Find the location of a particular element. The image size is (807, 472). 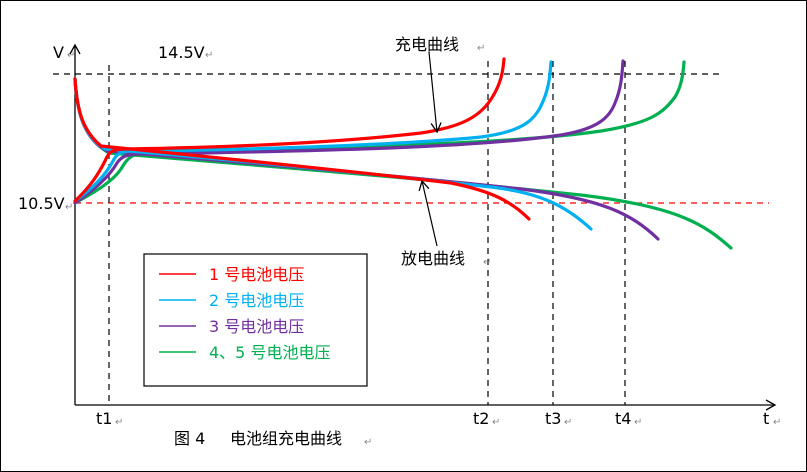

discharge-annotation-arrow is located at coordinates (428, 213).